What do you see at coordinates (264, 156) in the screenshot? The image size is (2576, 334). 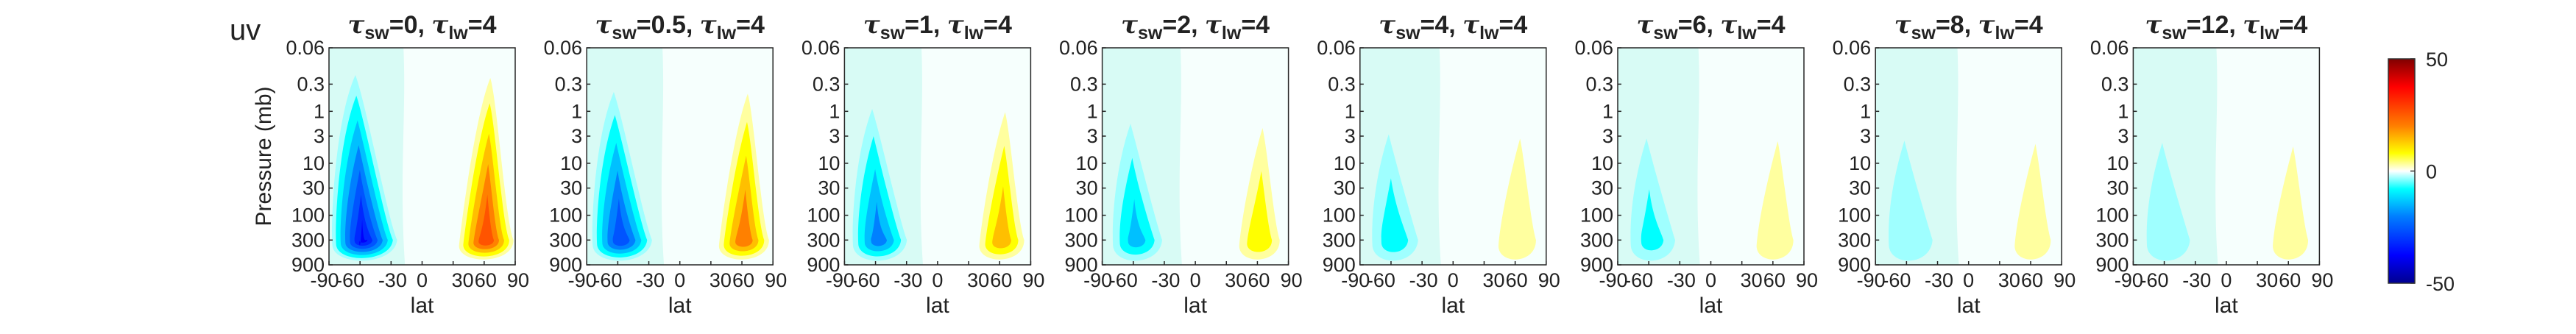 I see `y-axis-label: Pressure (mb)` at bounding box center [264, 156].